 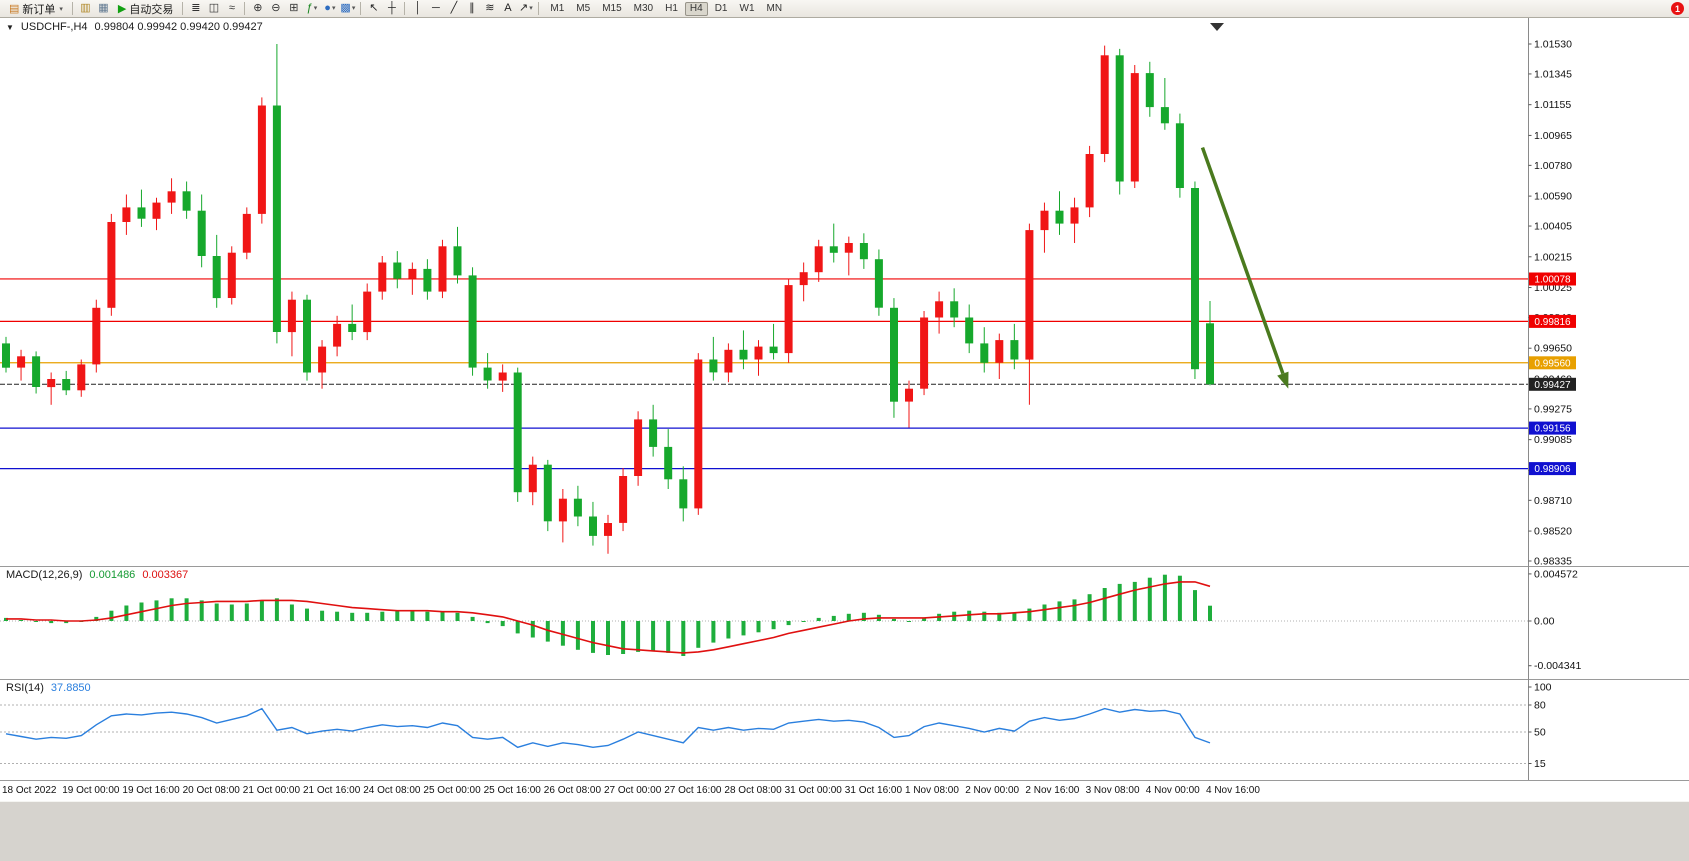 What do you see at coordinates (643, 8) in the screenshot?
I see `timeframe-button-m30: M30` at bounding box center [643, 8].